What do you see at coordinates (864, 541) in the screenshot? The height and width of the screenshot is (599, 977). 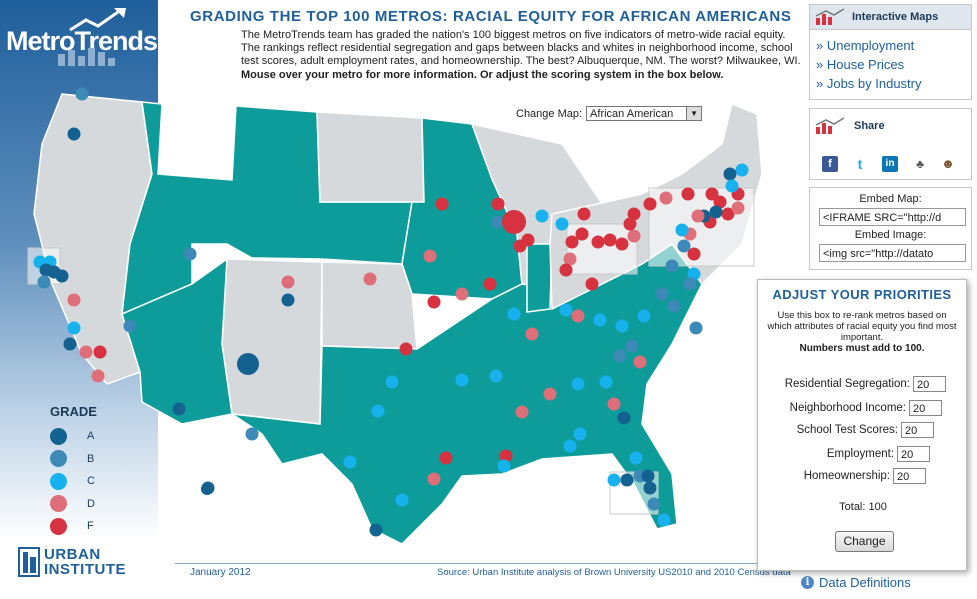 I see `change-button: Change` at bounding box center [864, 541].